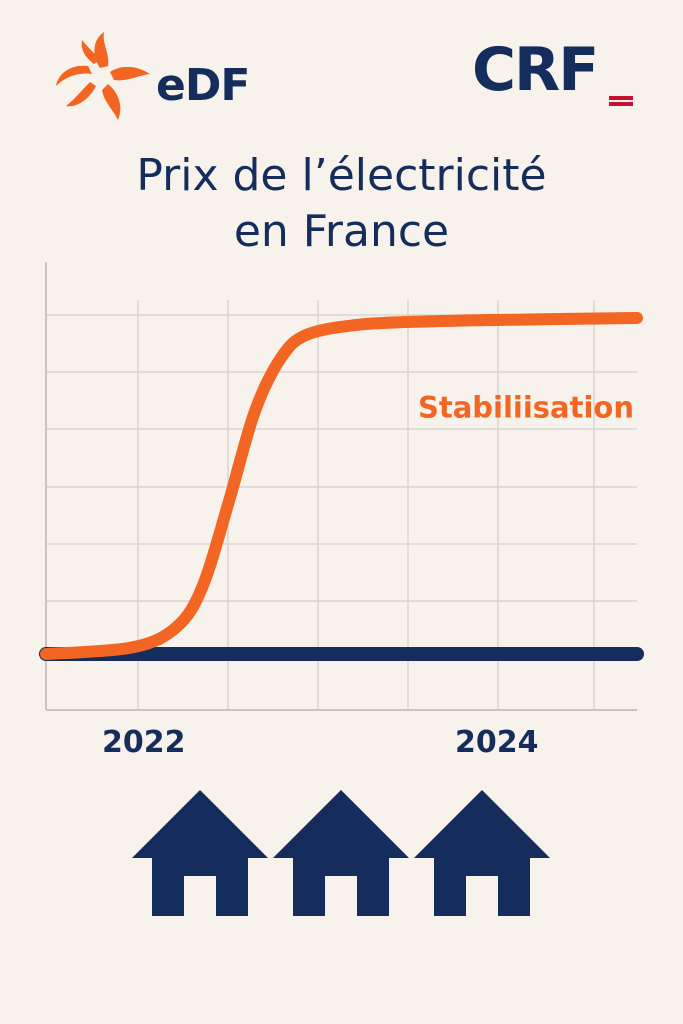 The image size is (683, 1024). Describe the element at coordinates (341, 231) in the screenshot. I see `title-line-2: en France` at that location.